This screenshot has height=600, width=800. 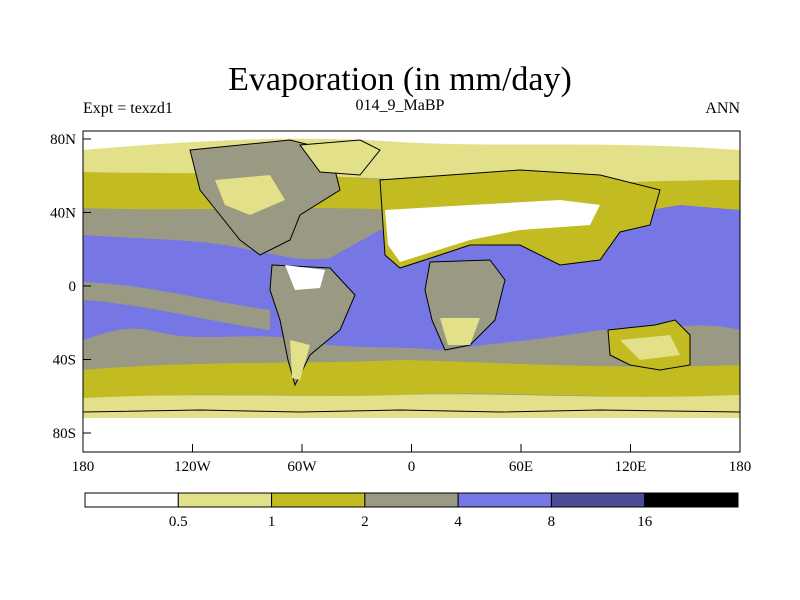 I want to click on australia-dry, so click(x=650, y=347).